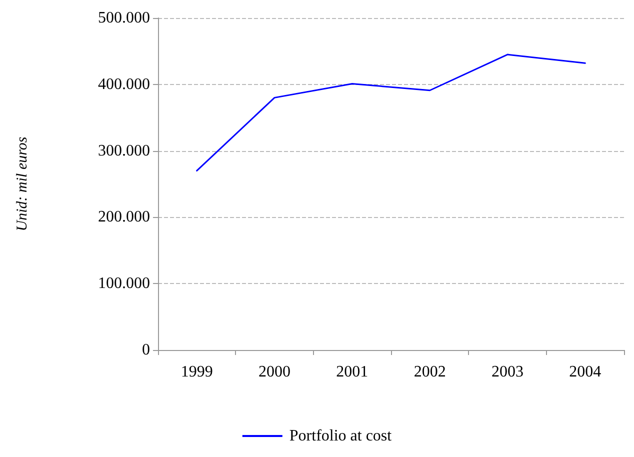 The height and width of the screenshot is (457, 634). I want to click on x-tick-label: 1999, so click(196, 372).